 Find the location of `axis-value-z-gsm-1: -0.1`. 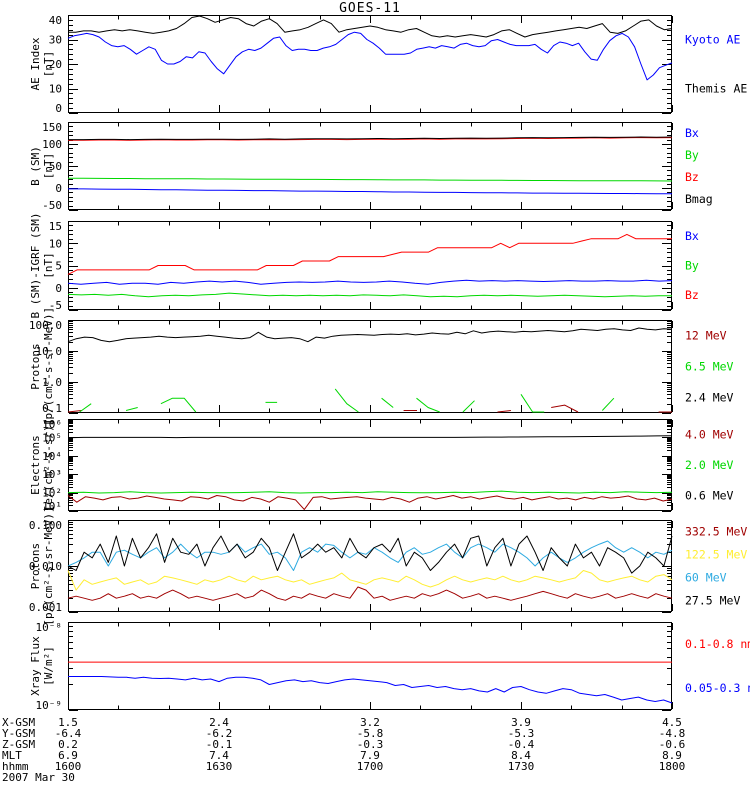

axis-value-z-gsm-1: -0.1 is located at coordinates (219, 744).